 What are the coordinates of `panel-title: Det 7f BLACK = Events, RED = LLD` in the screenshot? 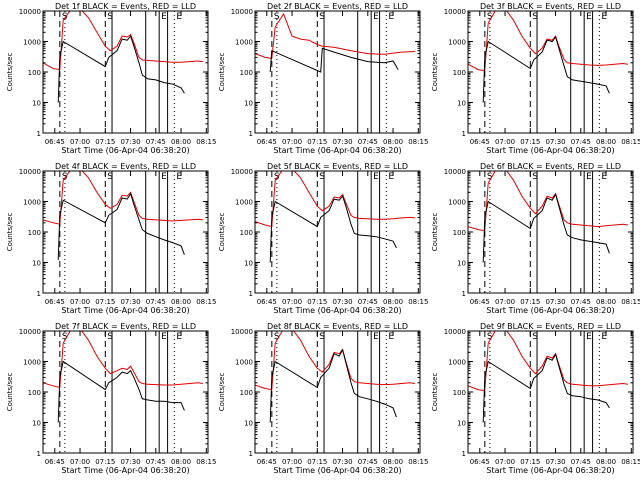 It's located at (125, 326).